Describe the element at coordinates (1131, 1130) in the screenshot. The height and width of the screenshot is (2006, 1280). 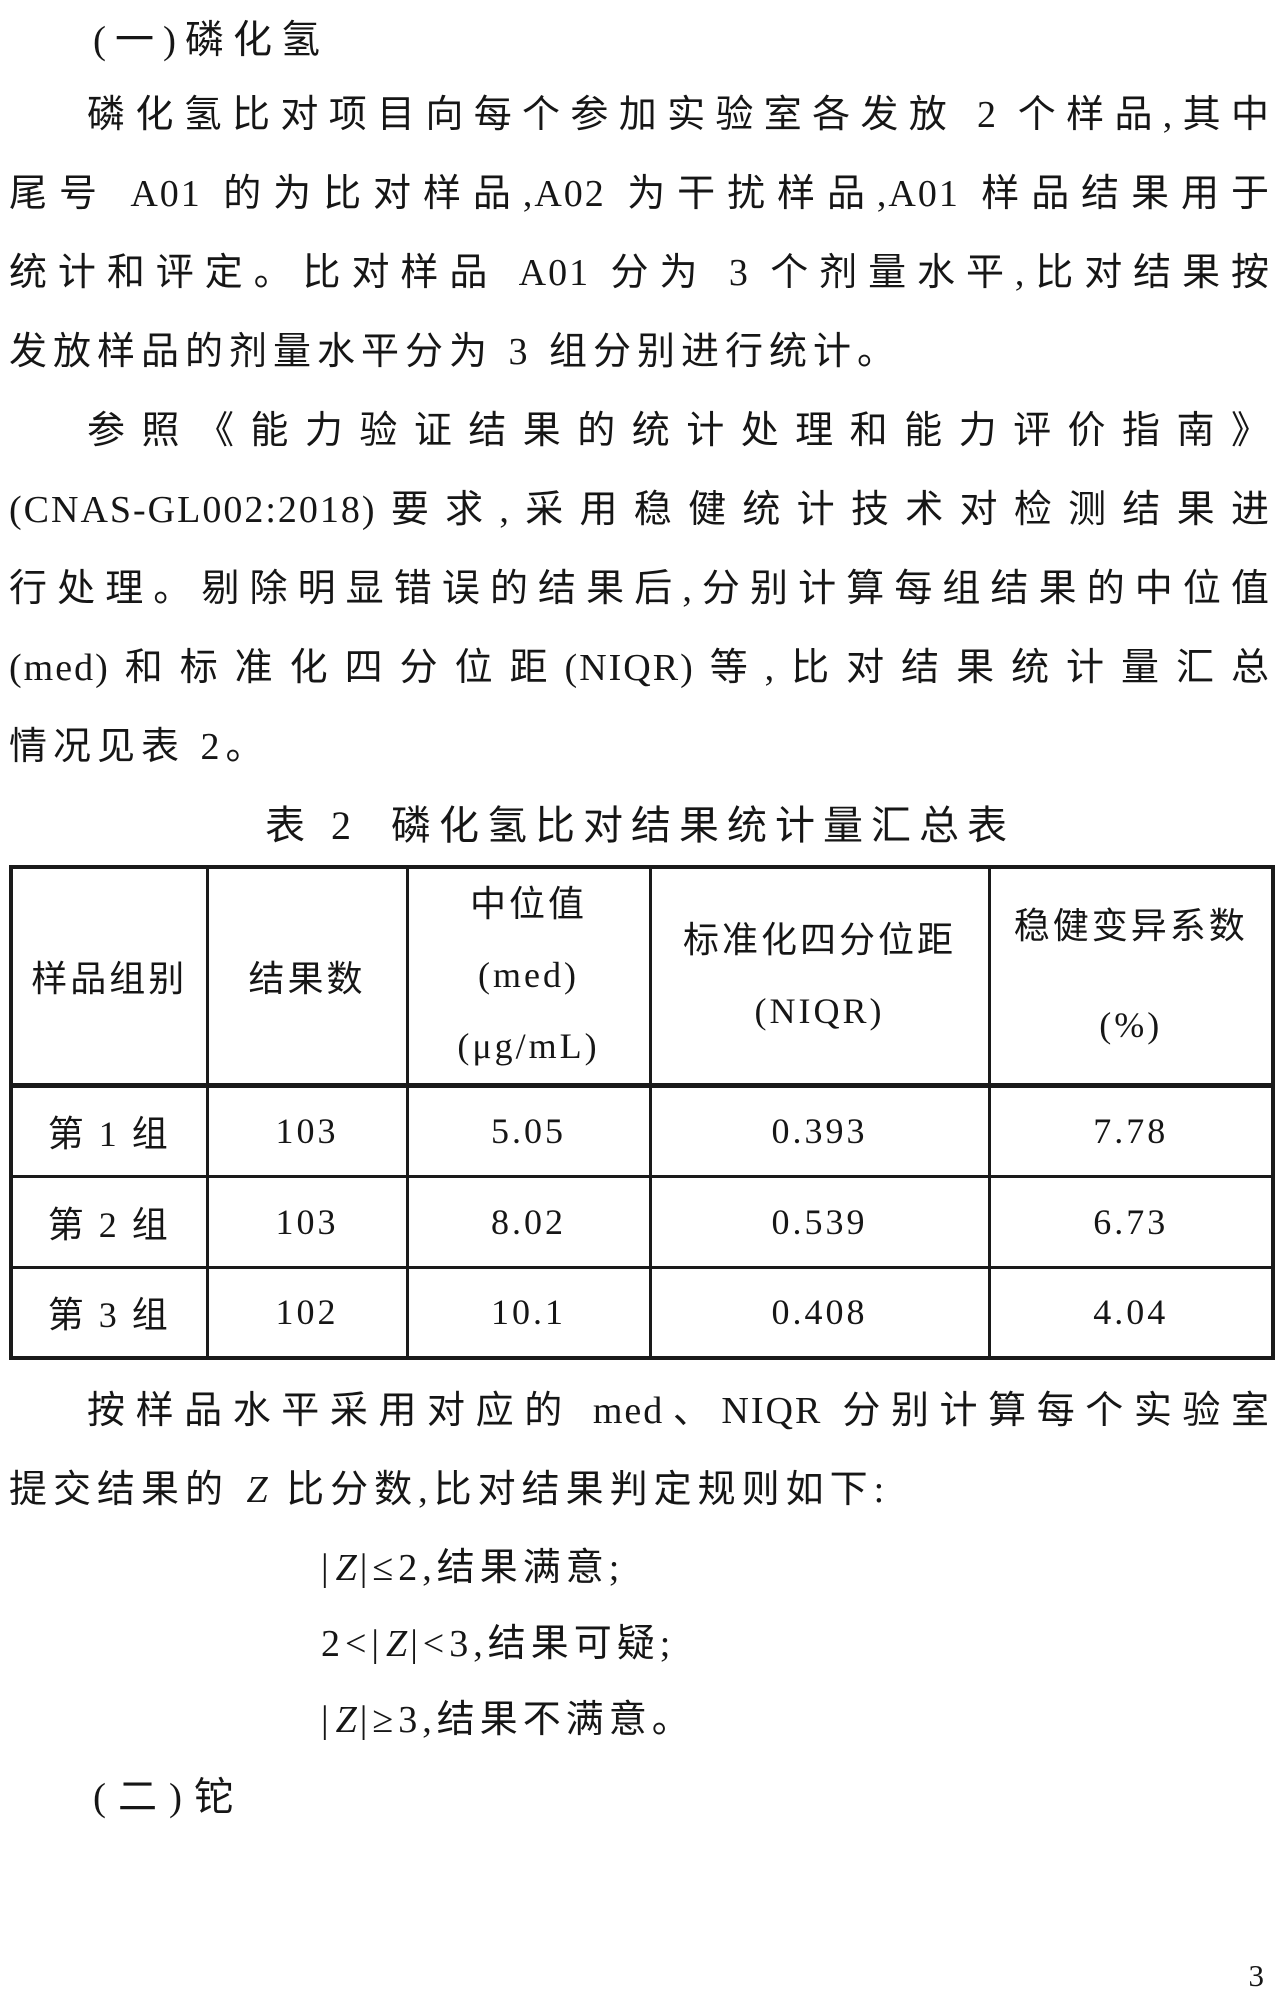
I see `cell-cv: 7.78` at that location.